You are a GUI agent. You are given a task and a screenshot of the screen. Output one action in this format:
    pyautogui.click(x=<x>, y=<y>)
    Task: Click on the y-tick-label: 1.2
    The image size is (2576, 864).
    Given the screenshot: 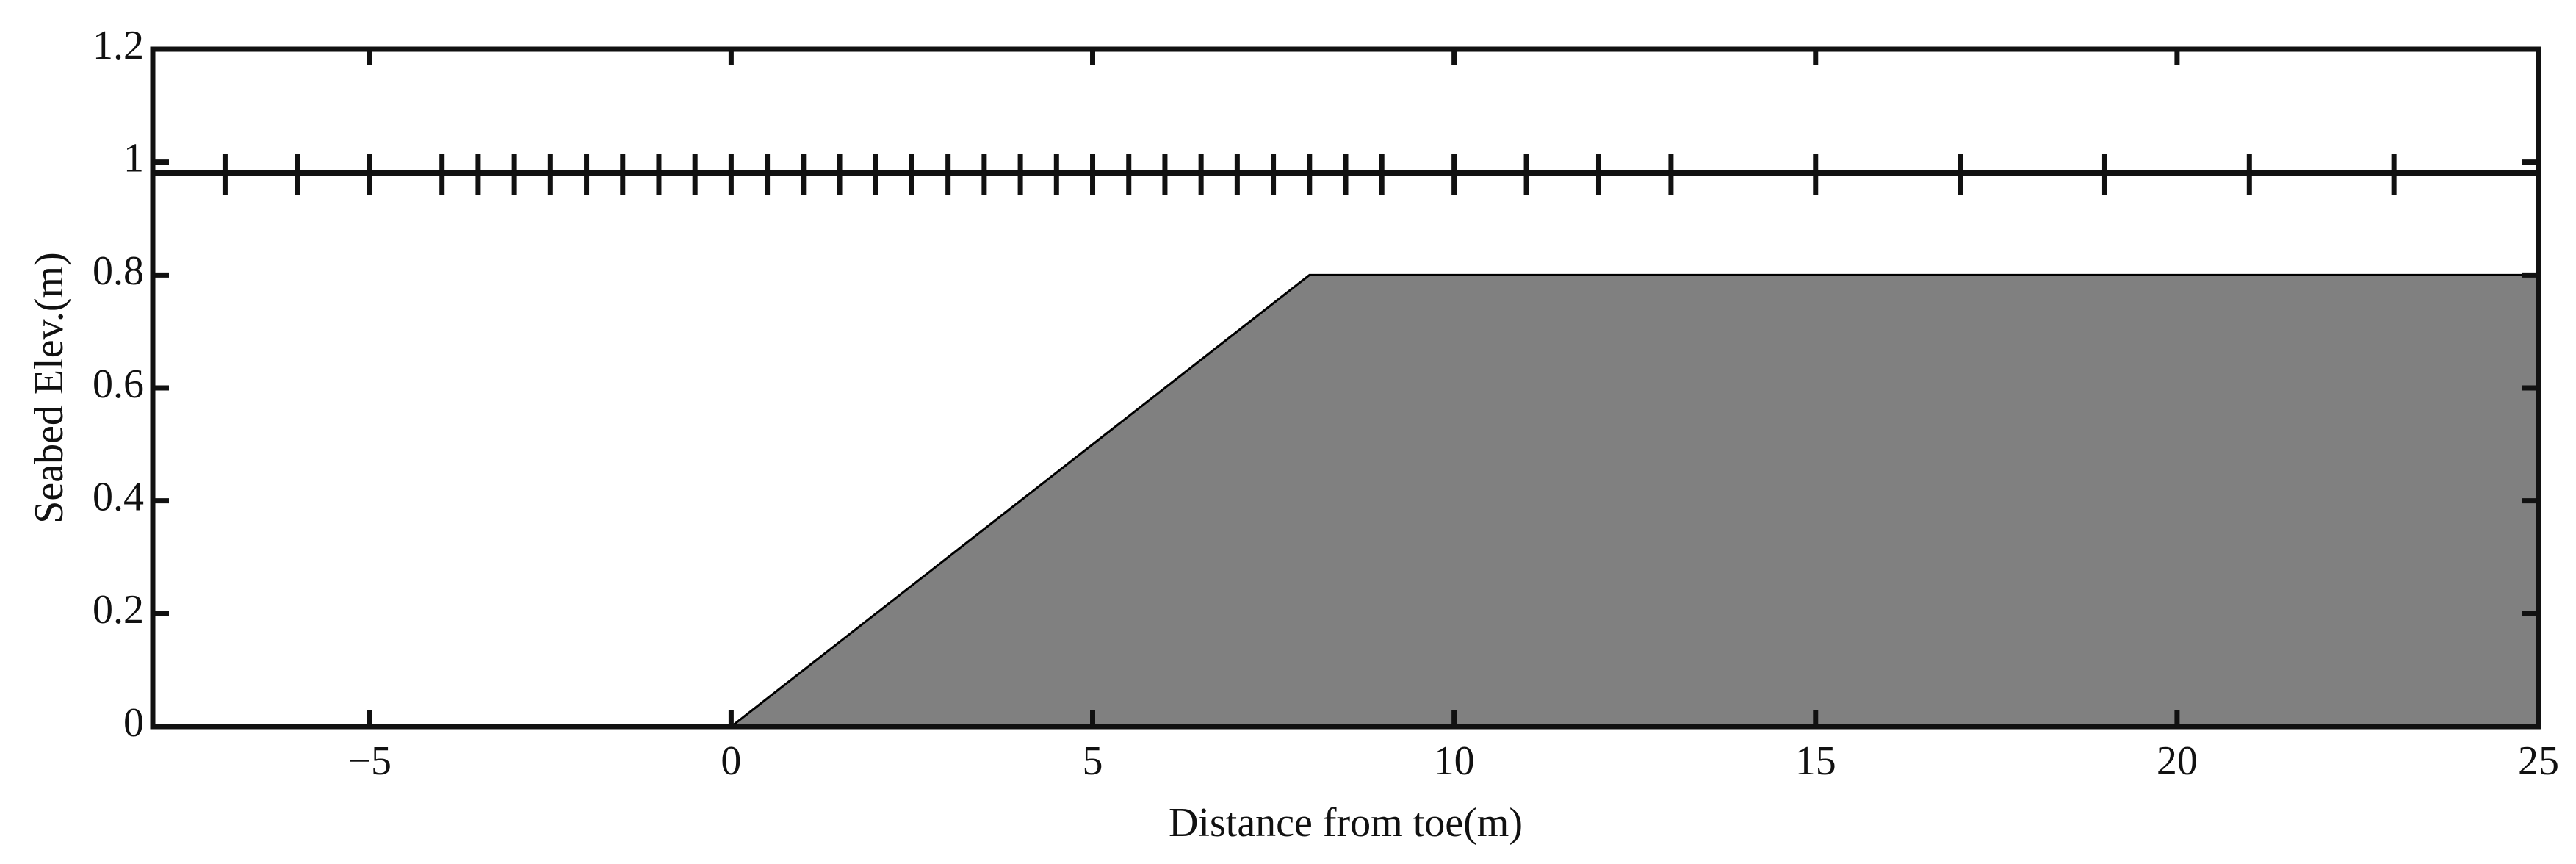 What is the action you would take?
    pyautogui.click(x=119, y=45)
    